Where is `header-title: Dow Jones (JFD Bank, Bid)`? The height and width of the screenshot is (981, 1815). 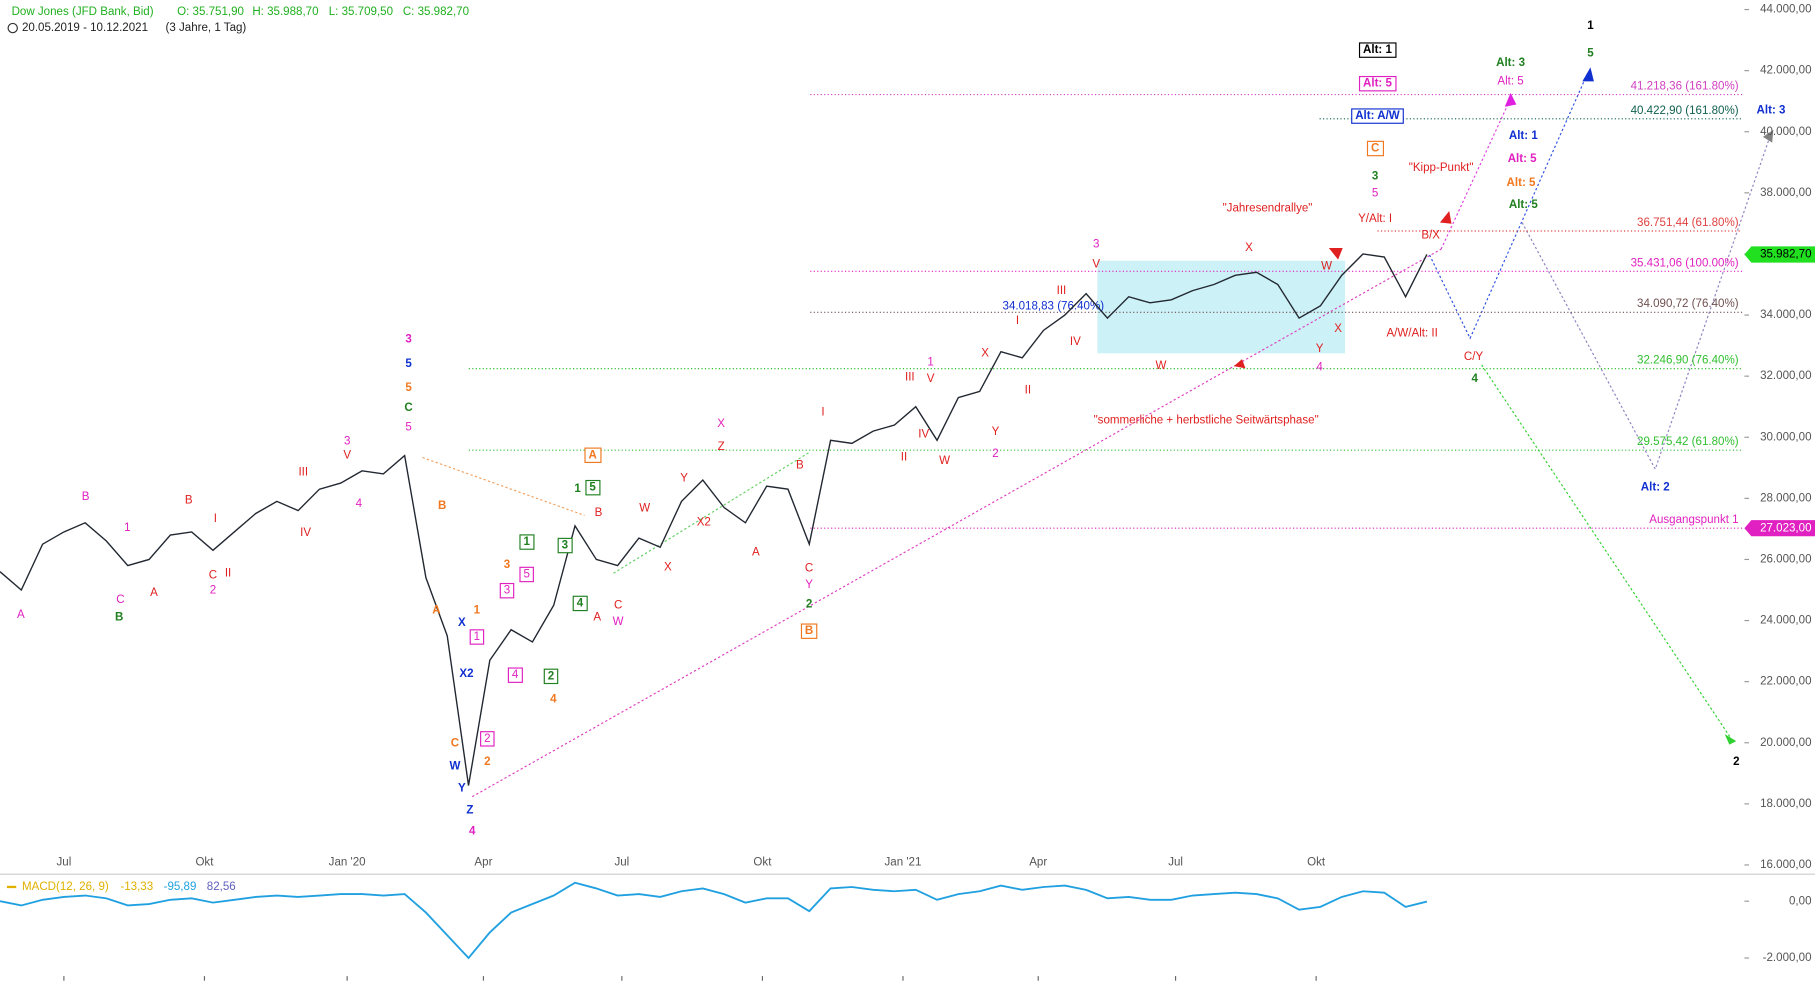 header-title: Dow Jones (JFD Bank, Bid) is located at coordinates (83, 12).